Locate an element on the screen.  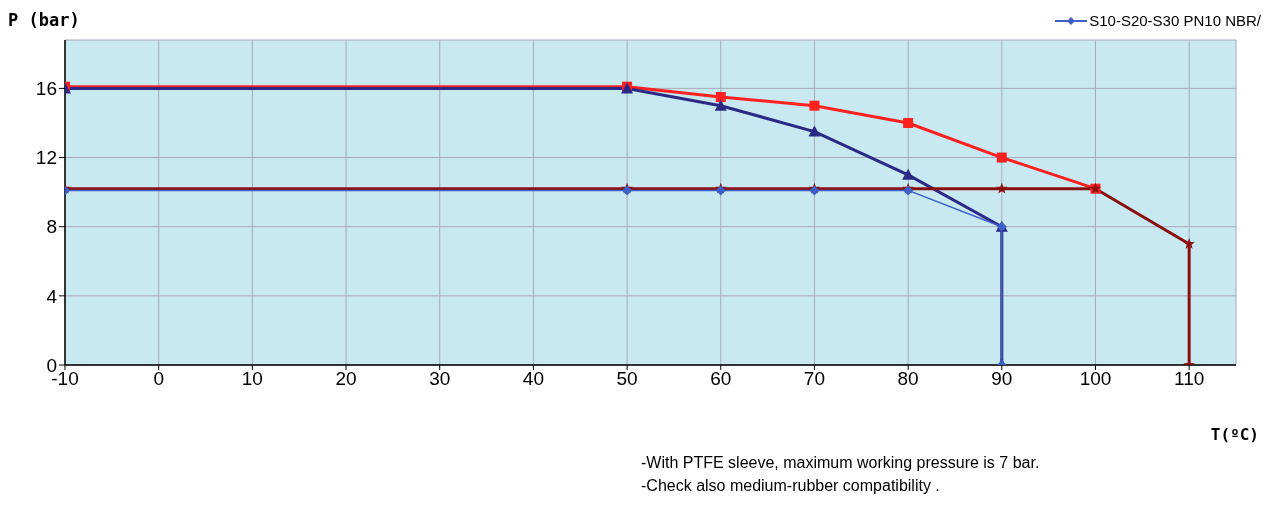
y-tick-label: 4 is located at coordinates (52, 296).